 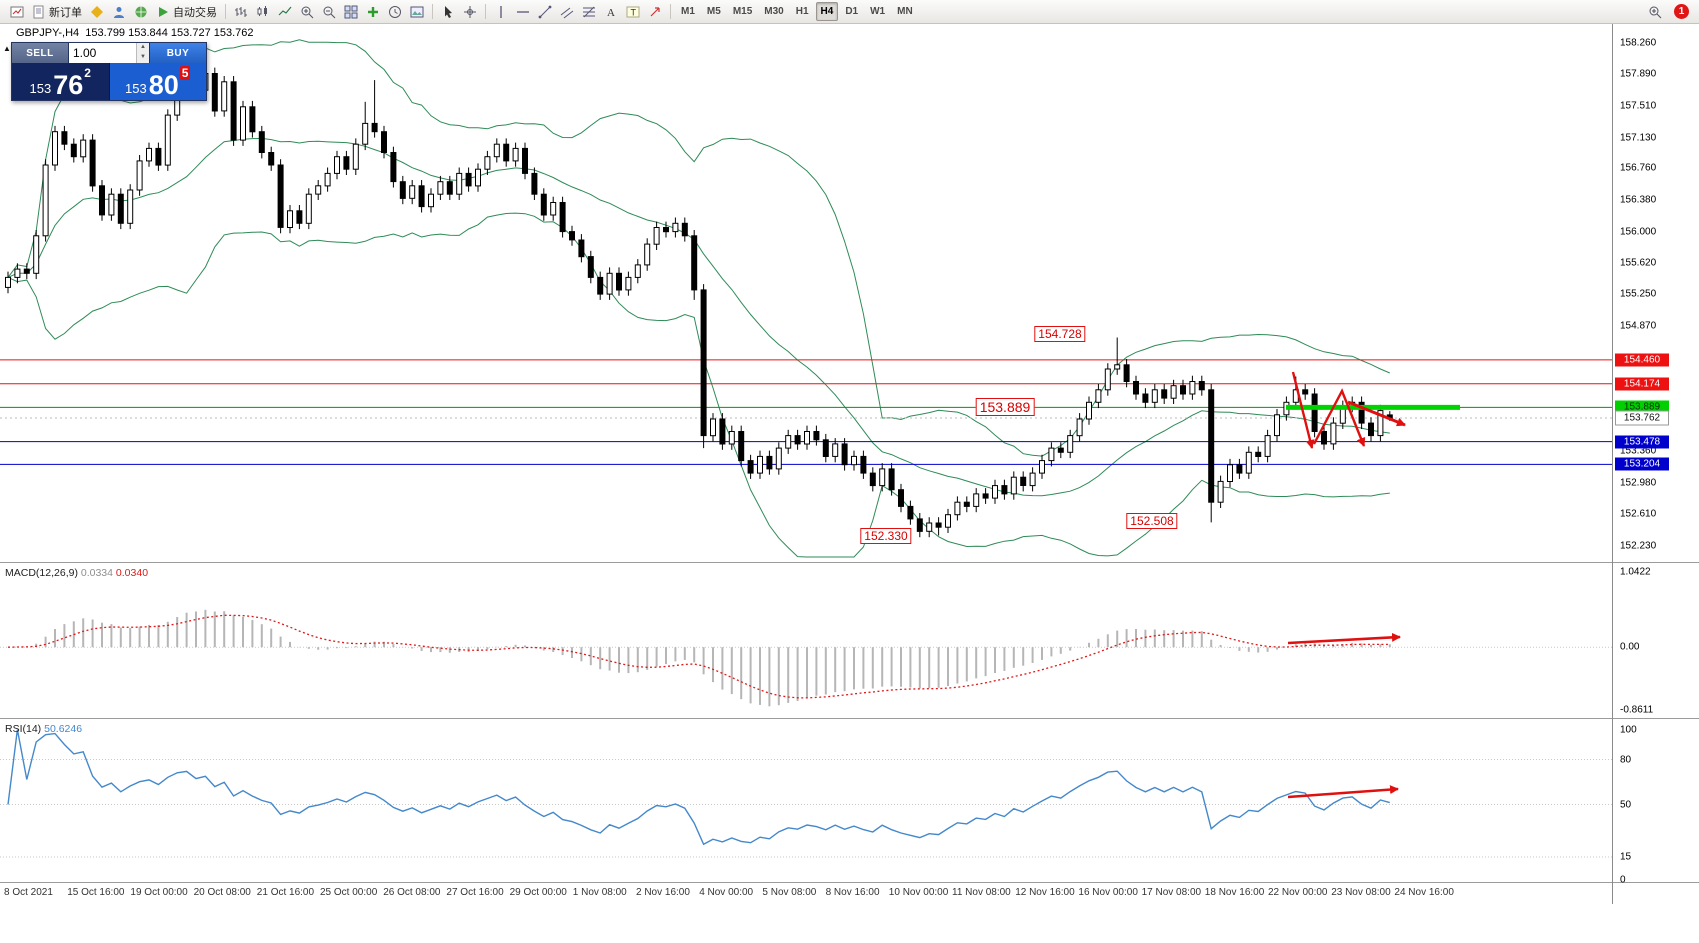 I want to click on toolbar: 新订单 自动交易 A T M1 M5 M15 M30 H1 H4 D1 W1 MN 1, so click(x=849, y=12).